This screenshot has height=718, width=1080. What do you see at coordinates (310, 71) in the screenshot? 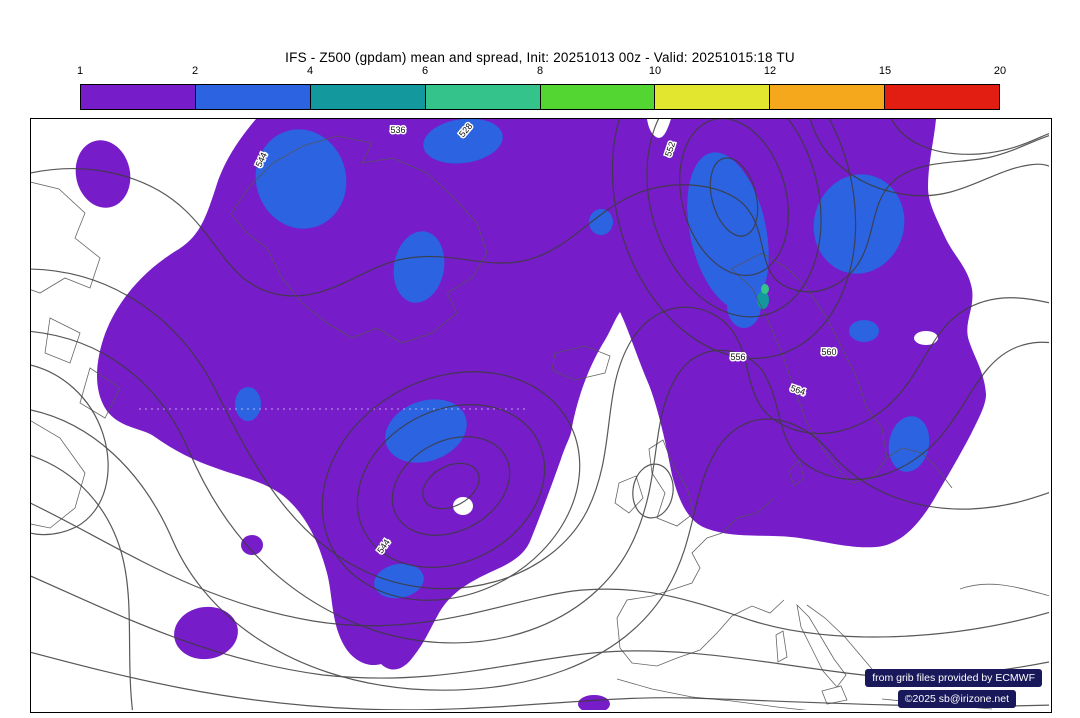
I see `colorbar-tick: 4` at bounding box center [310, 71].